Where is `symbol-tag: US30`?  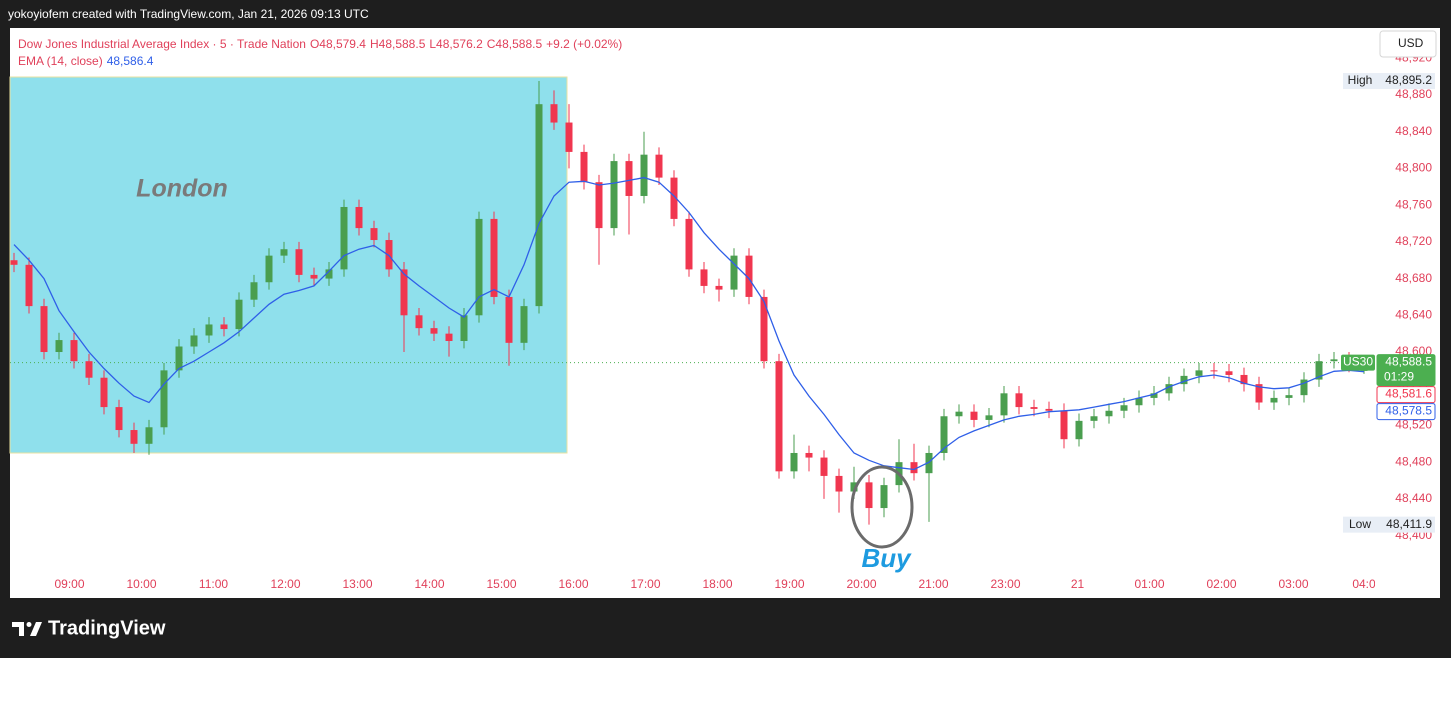
symbol-tag: US30 is located at coordinates (1358, 362).